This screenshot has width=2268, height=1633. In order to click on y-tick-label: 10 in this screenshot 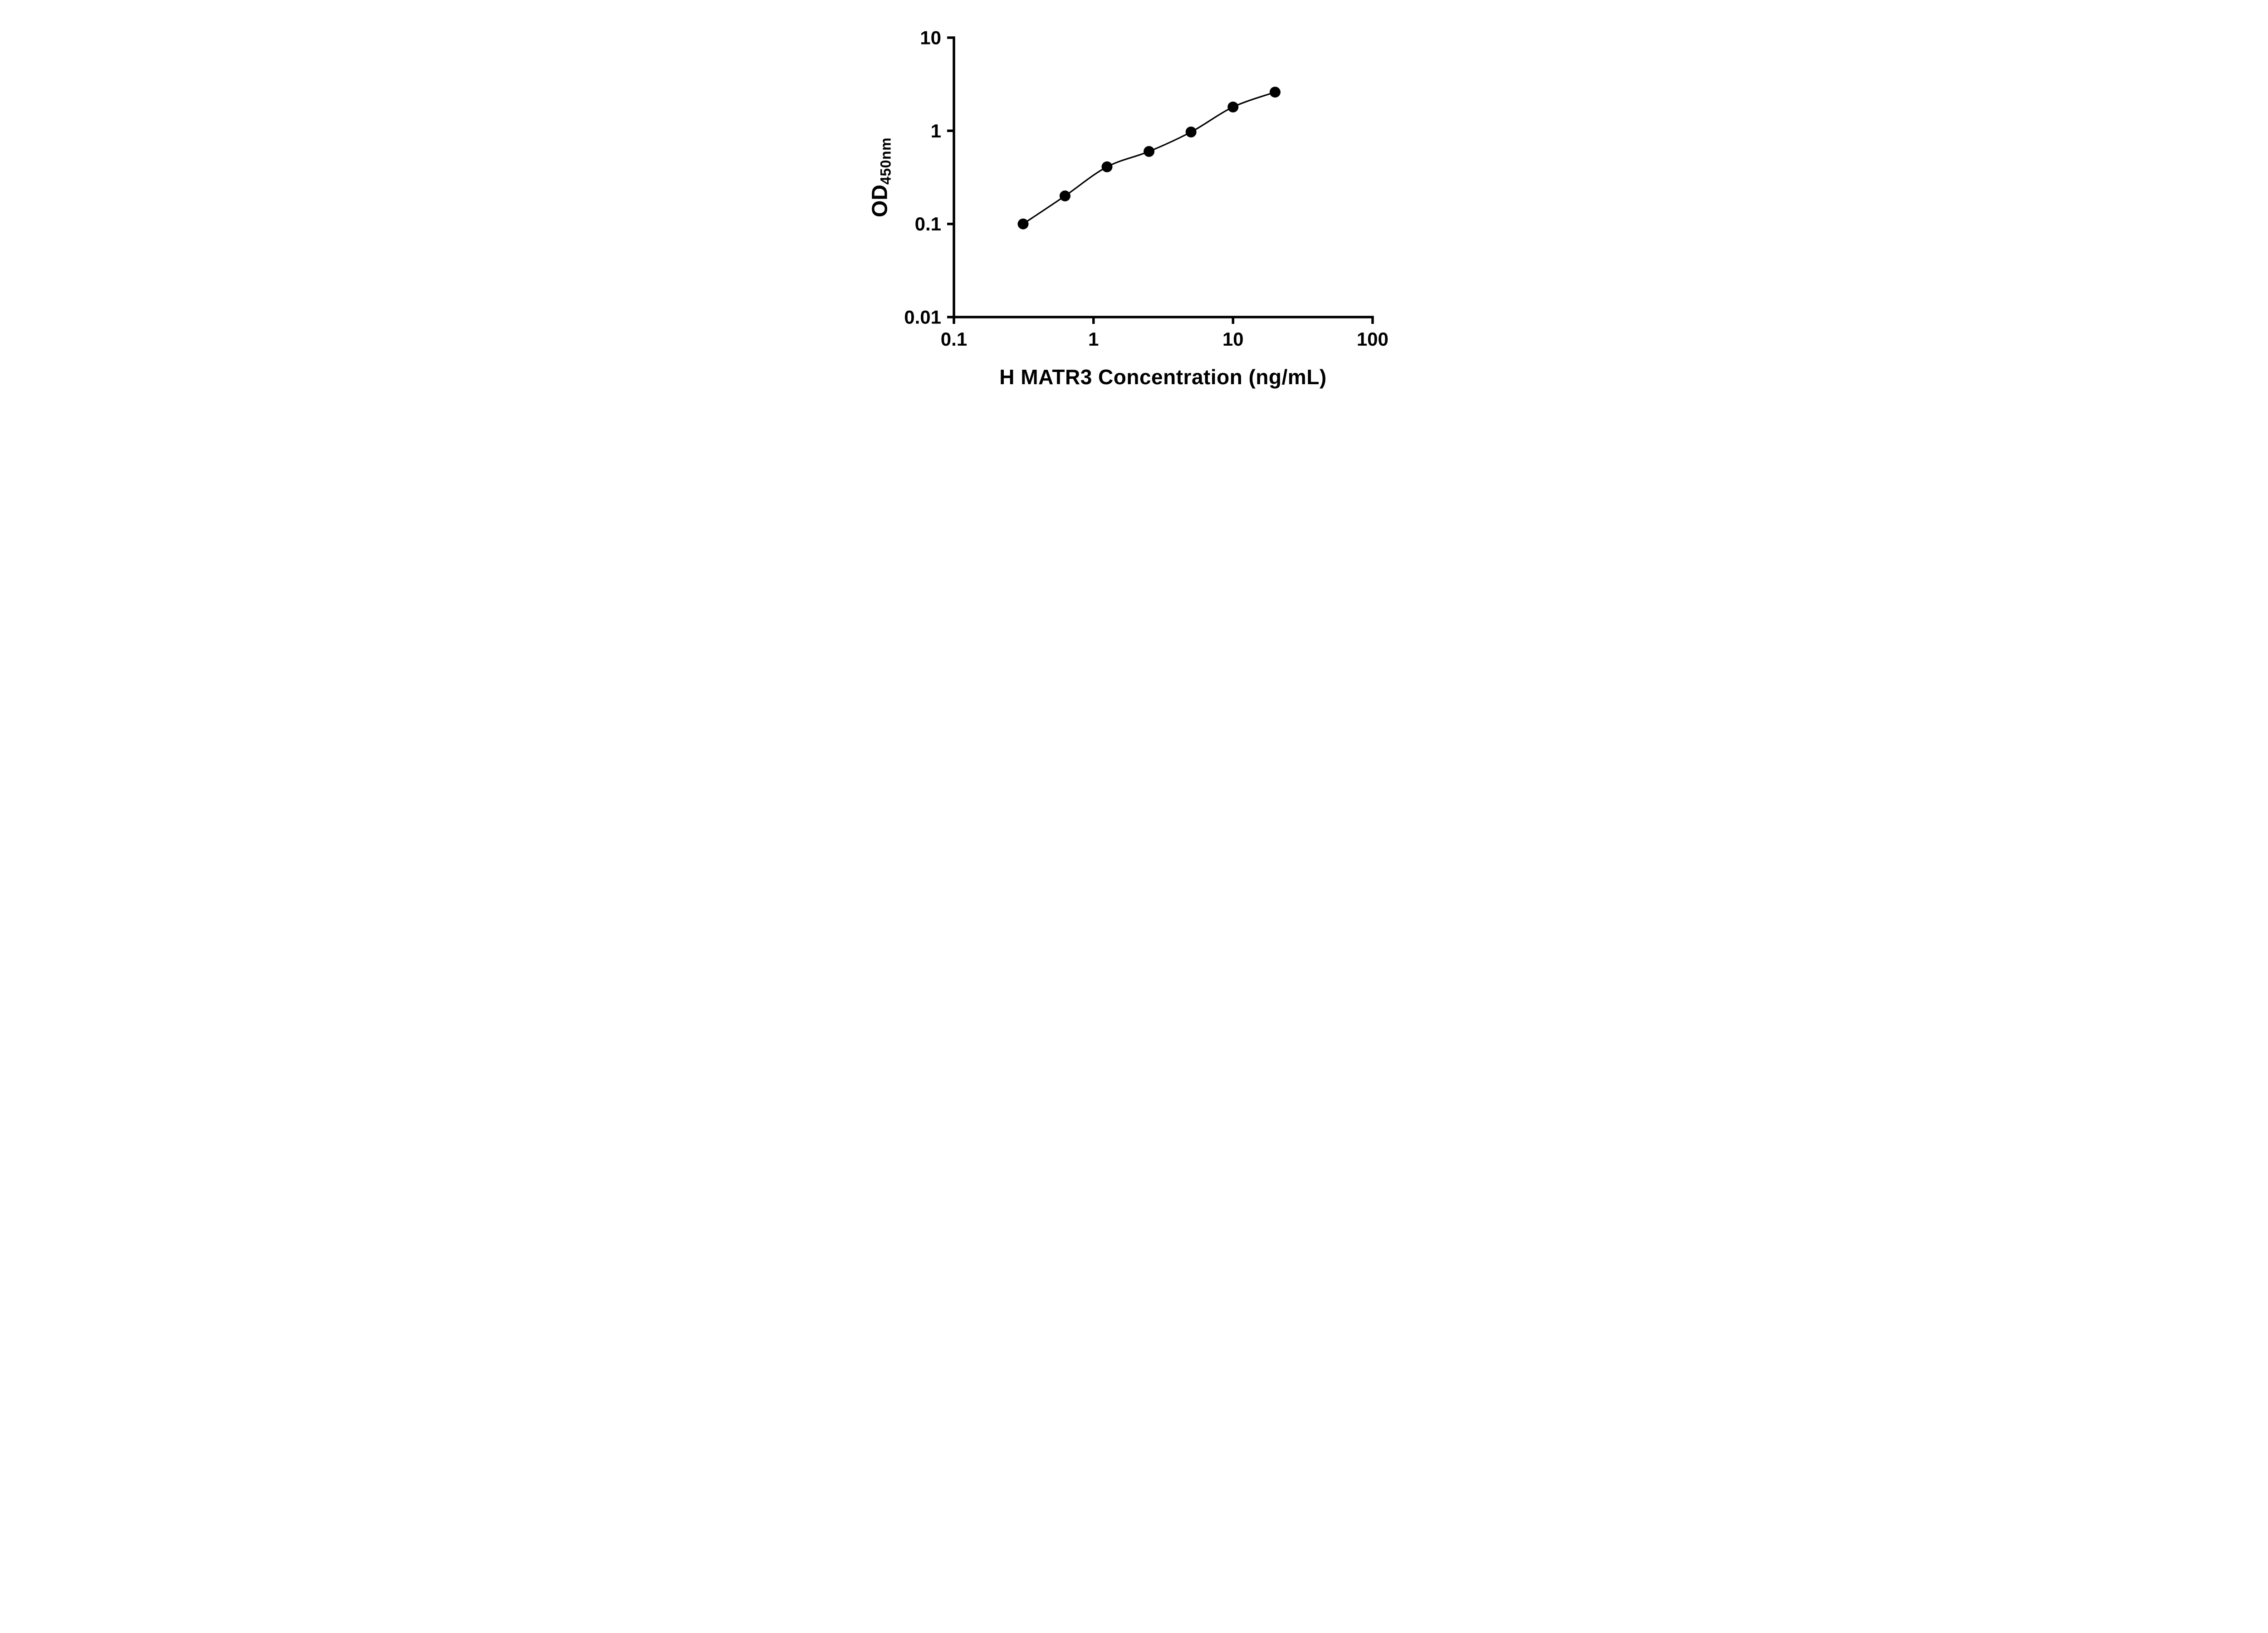, I will do `click(931, 38)`.